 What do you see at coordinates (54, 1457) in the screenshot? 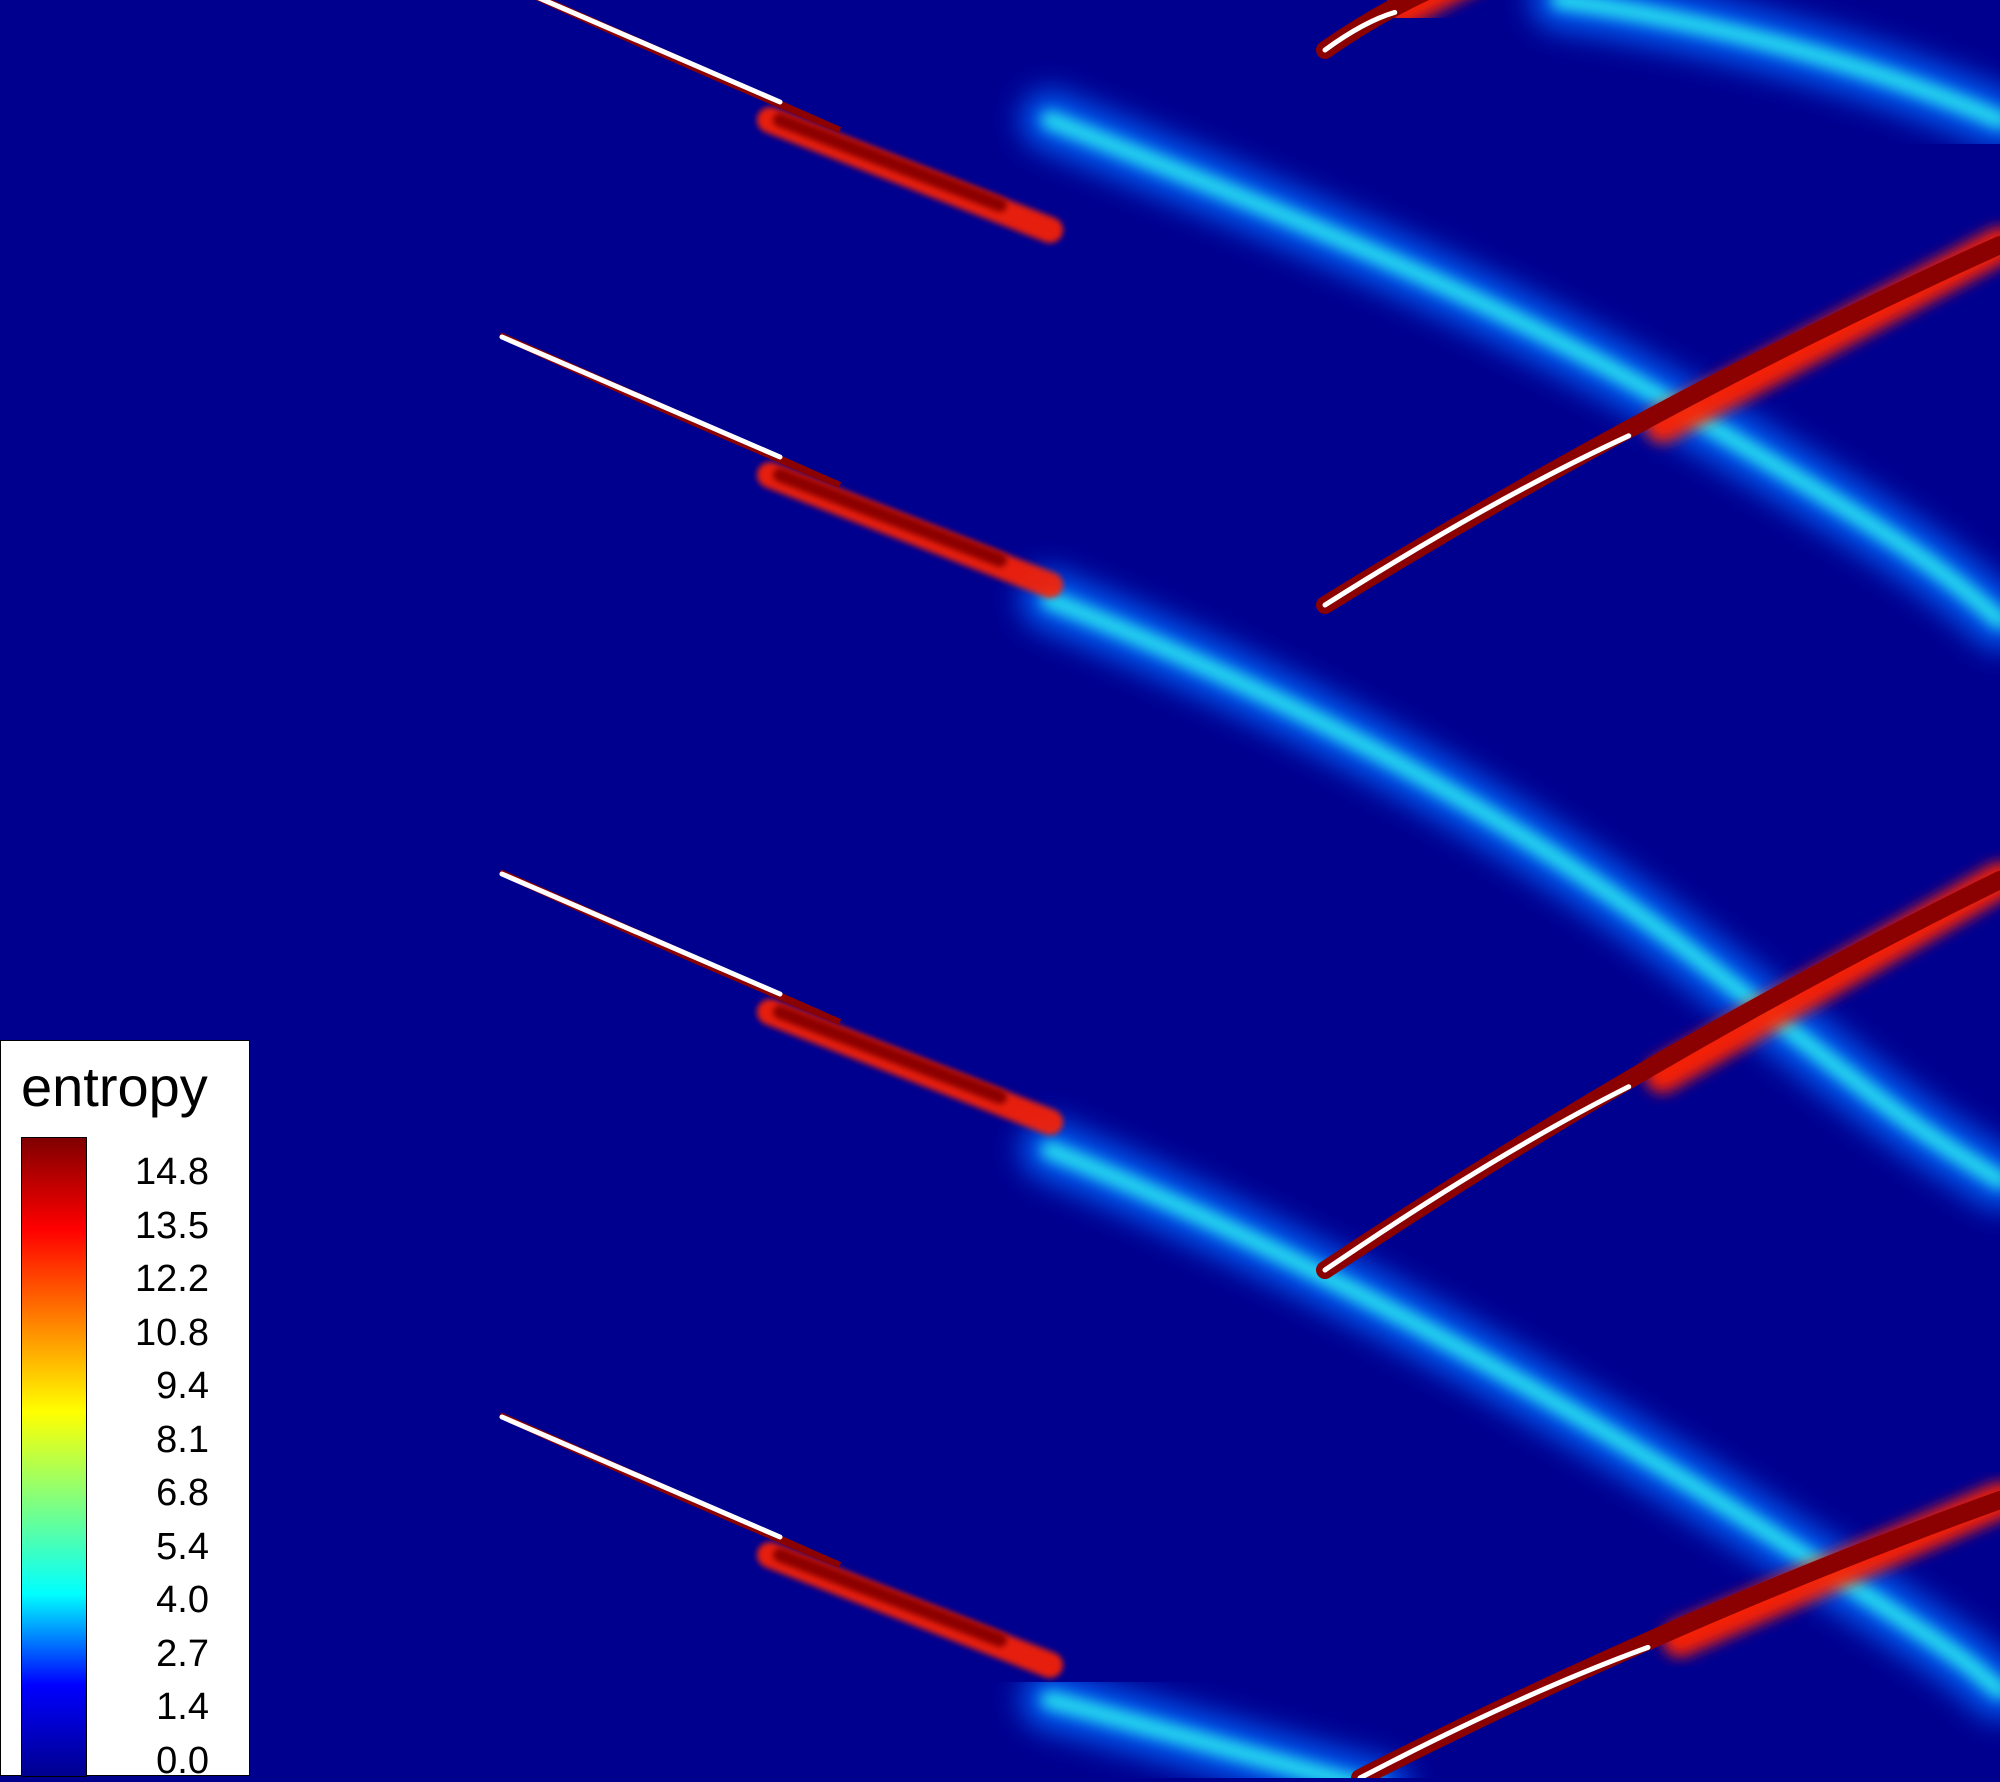
I see `colorbar-gradient` at bounding box center [54, 1457].